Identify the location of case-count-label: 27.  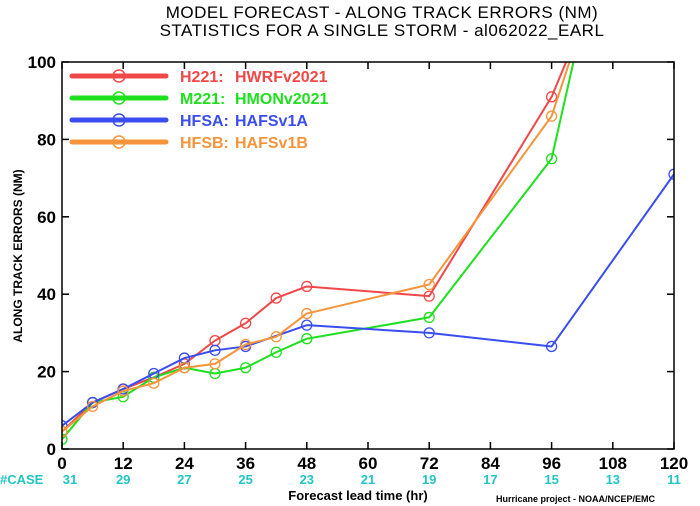
(184, 479).